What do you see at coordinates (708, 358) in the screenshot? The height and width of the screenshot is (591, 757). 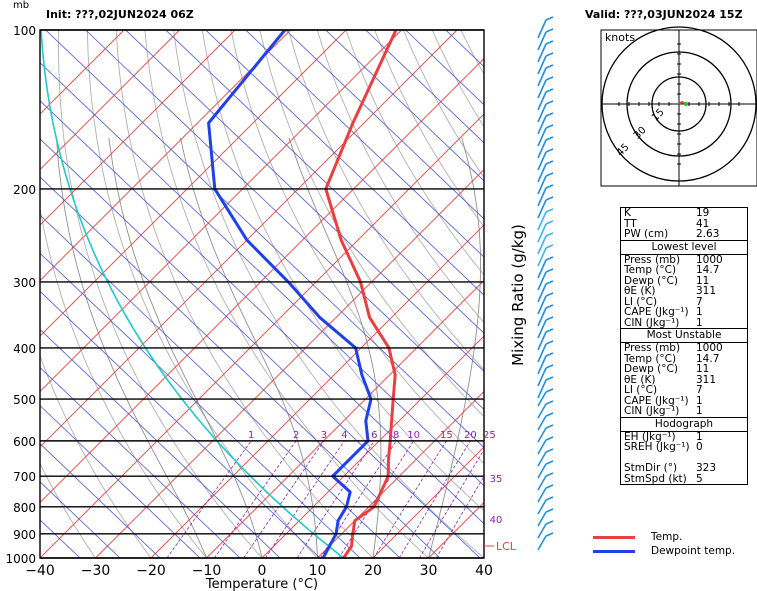 I see `index-unstable-value: 14.7` at bounding box center [708, 358].